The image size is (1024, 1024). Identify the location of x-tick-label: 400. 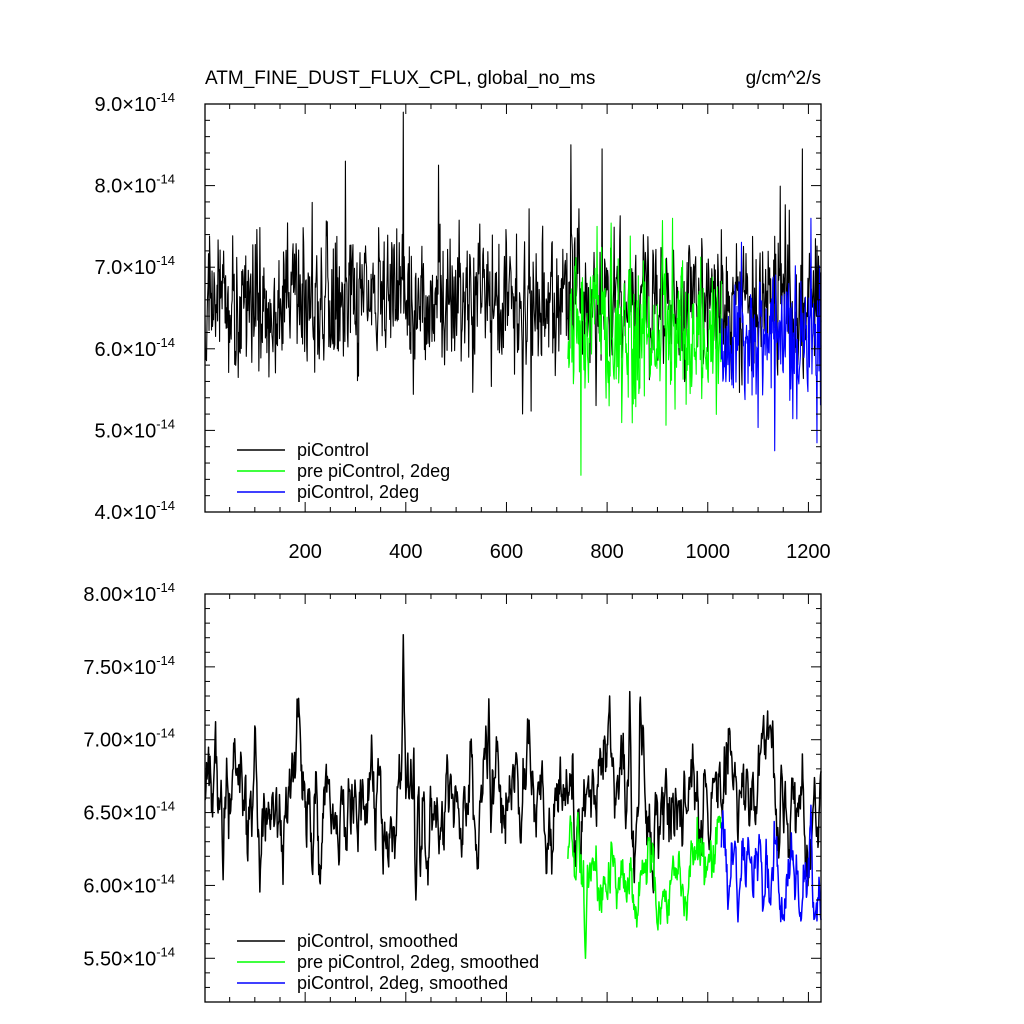
(405, 552).